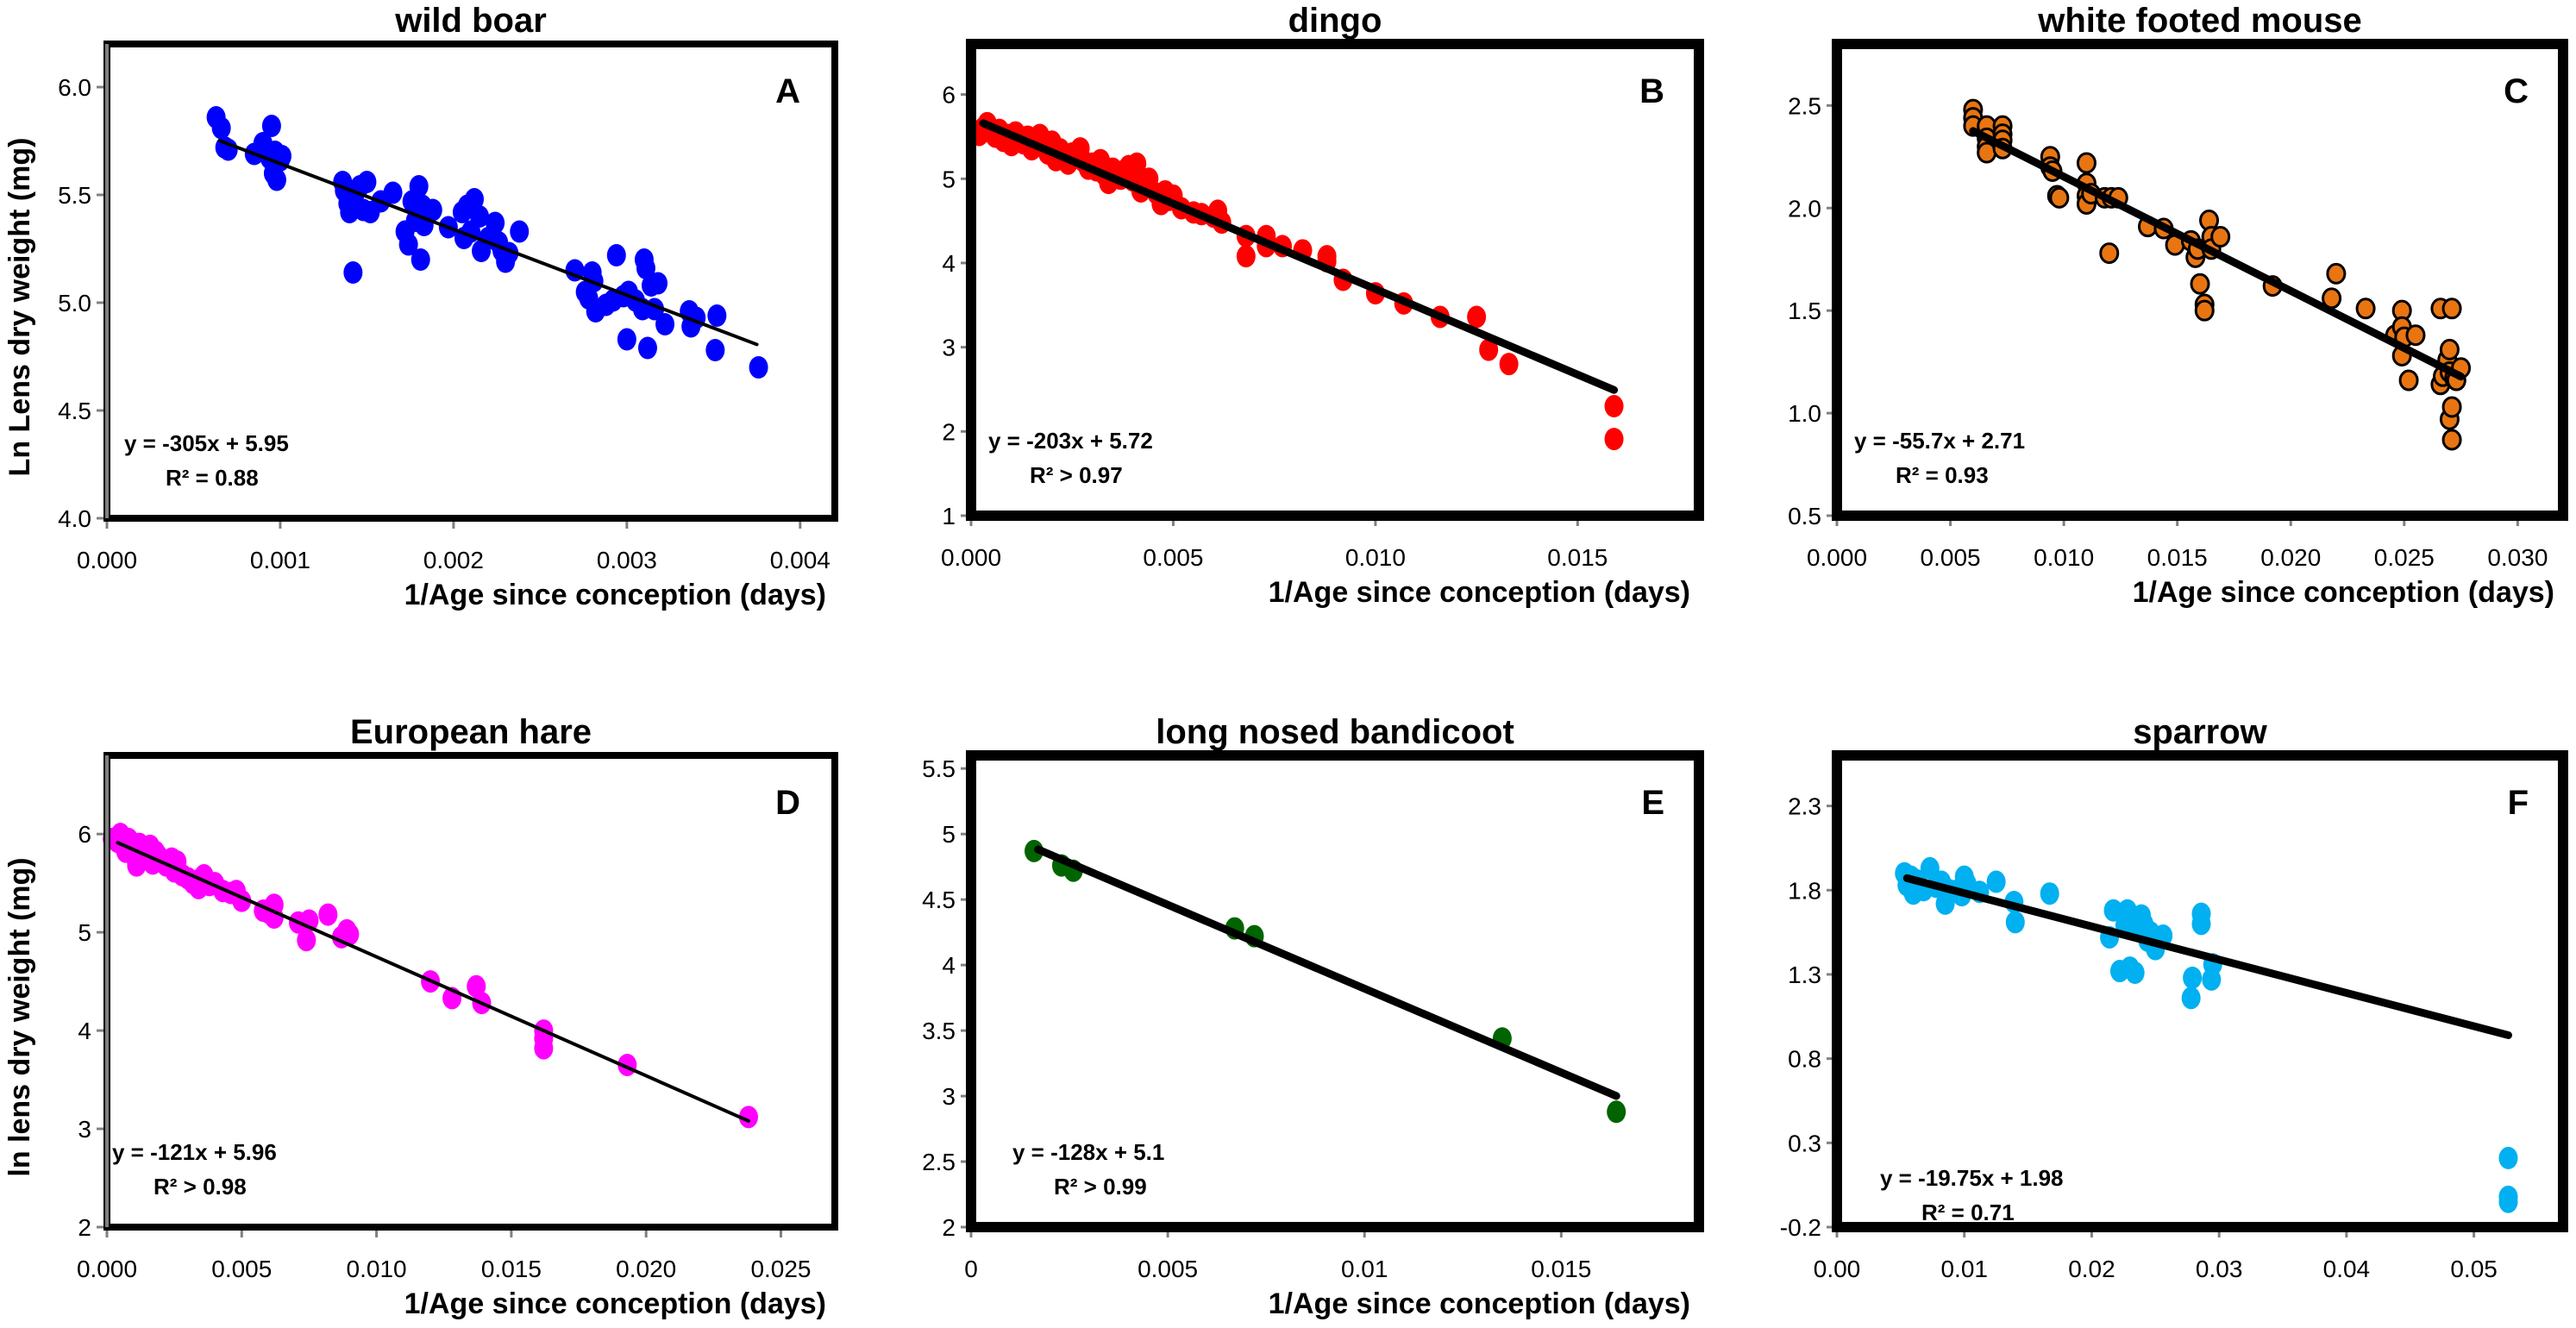 This screenshot has height=1328, width=2576. What do you see at coordinates (2517, 557) in the screenshot?
I see `x-tick-label: 0.030` at bounding box center [2517, 557].